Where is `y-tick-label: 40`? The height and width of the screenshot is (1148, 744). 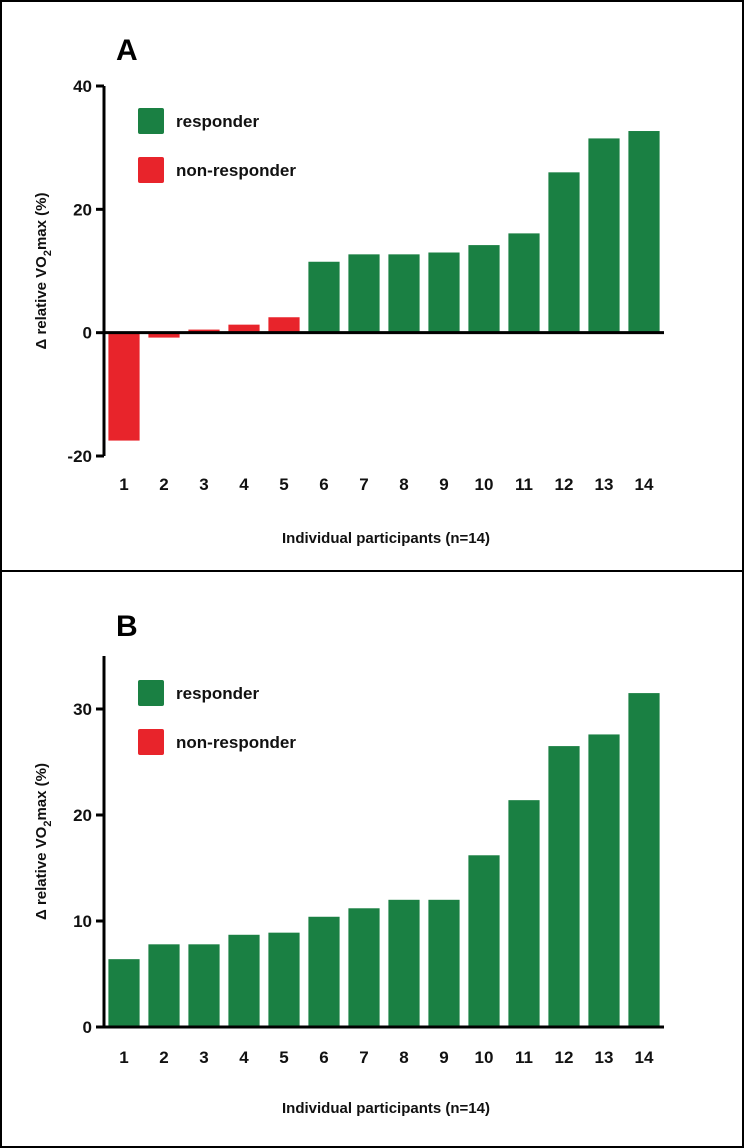
y-tick-label: 40 is located at coordinates (82, 86).